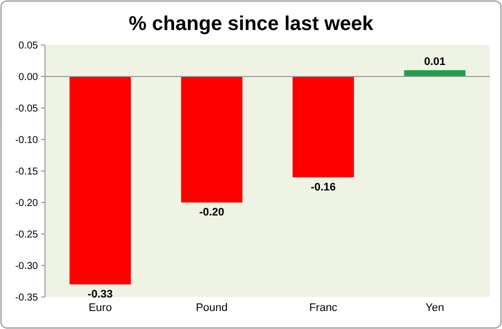 The width and height of the screenshot is (502, 329). I want to click on x-tick-label: Yen, so click(435, 308).